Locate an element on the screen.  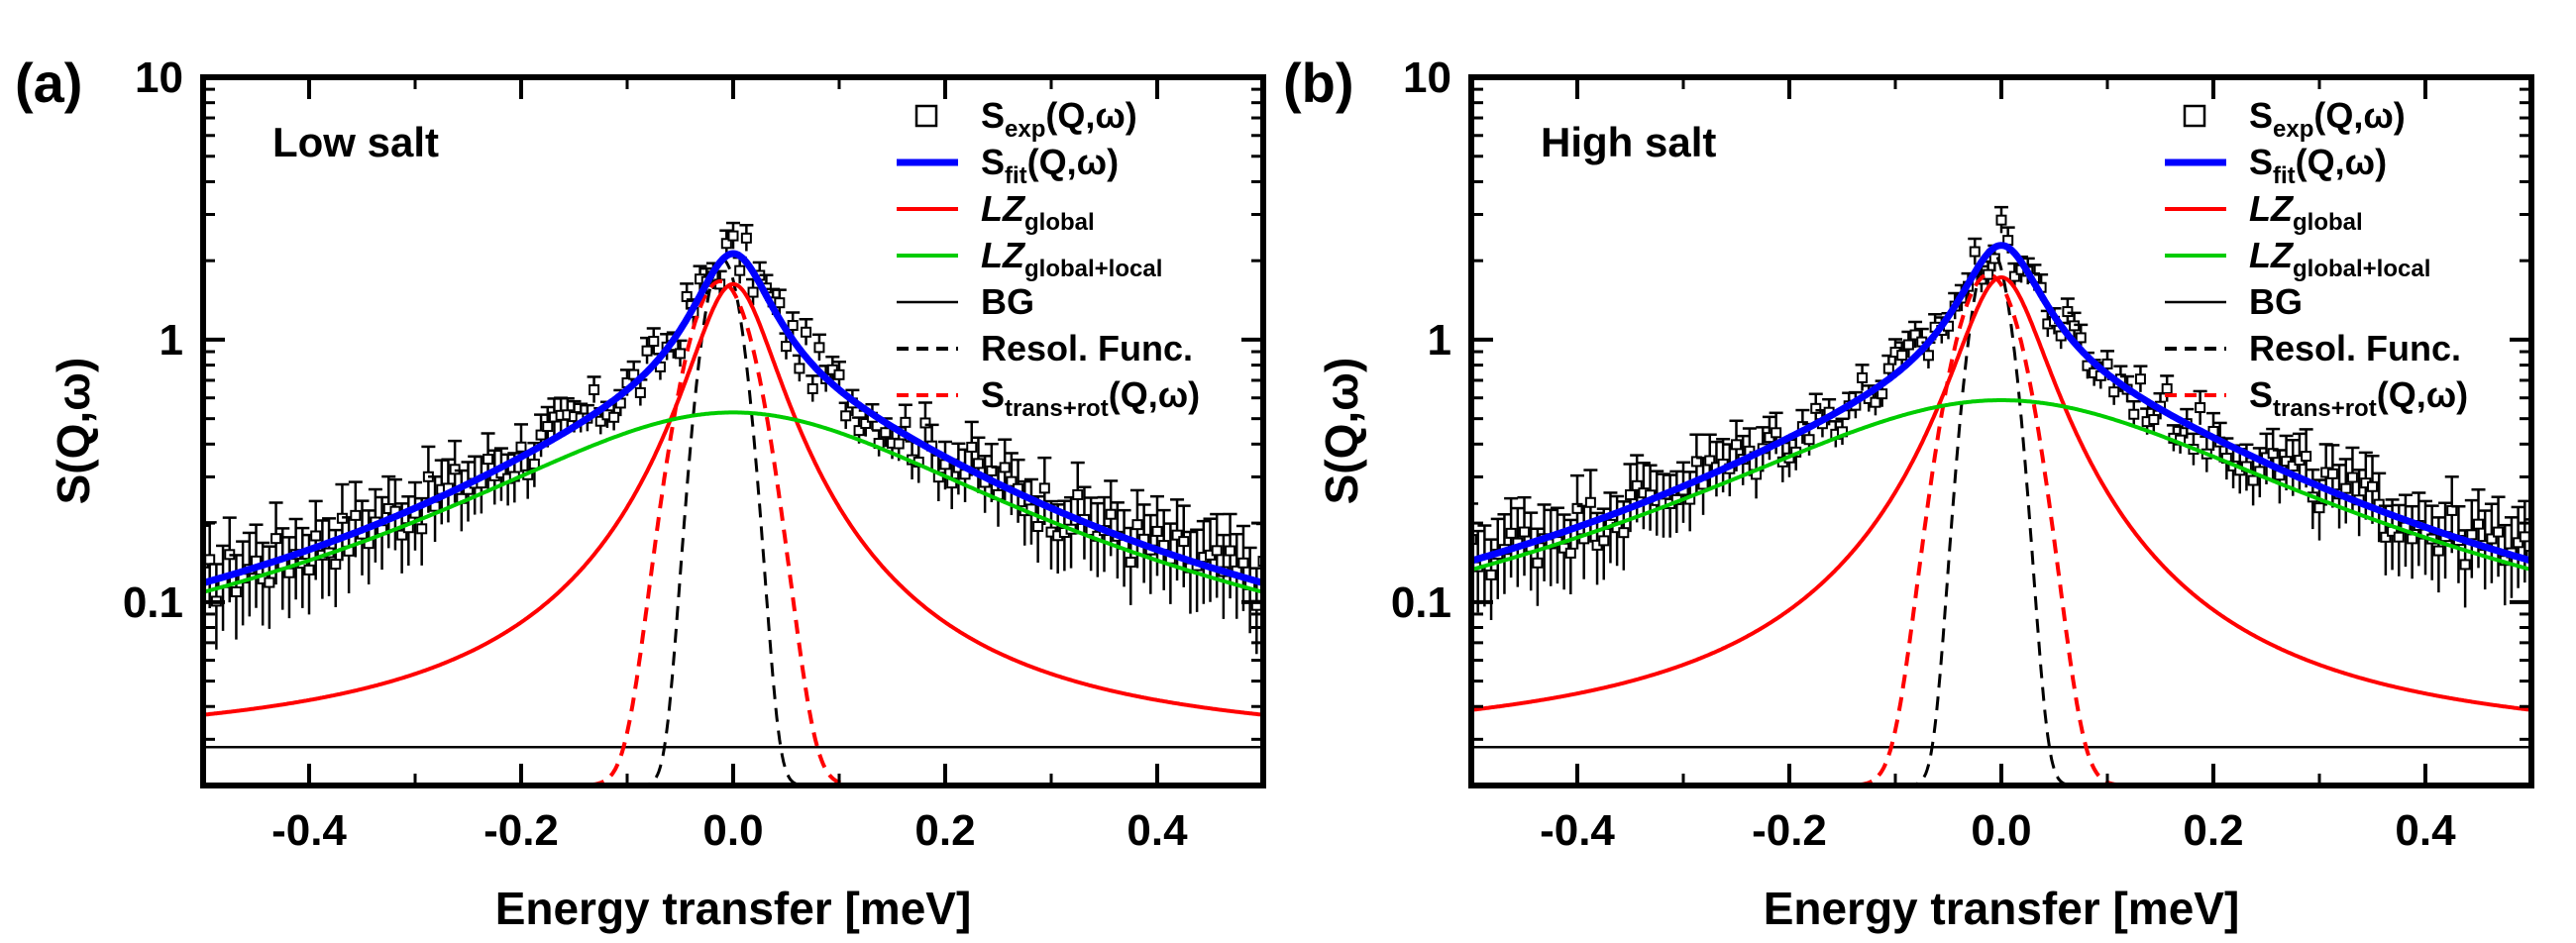
condition-label: Low salt is located at coordinates (356, 142).